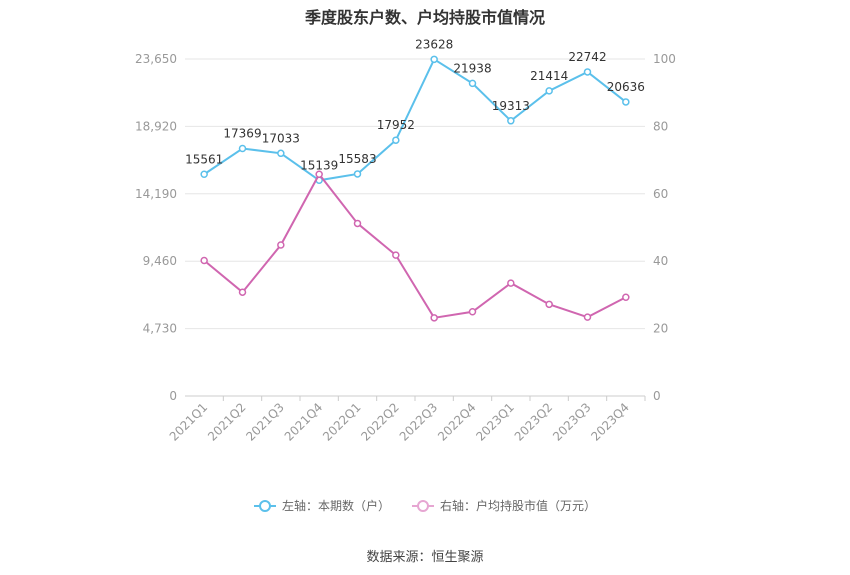  I want to click on left-tick-label: 18,920, so click(156, 126).